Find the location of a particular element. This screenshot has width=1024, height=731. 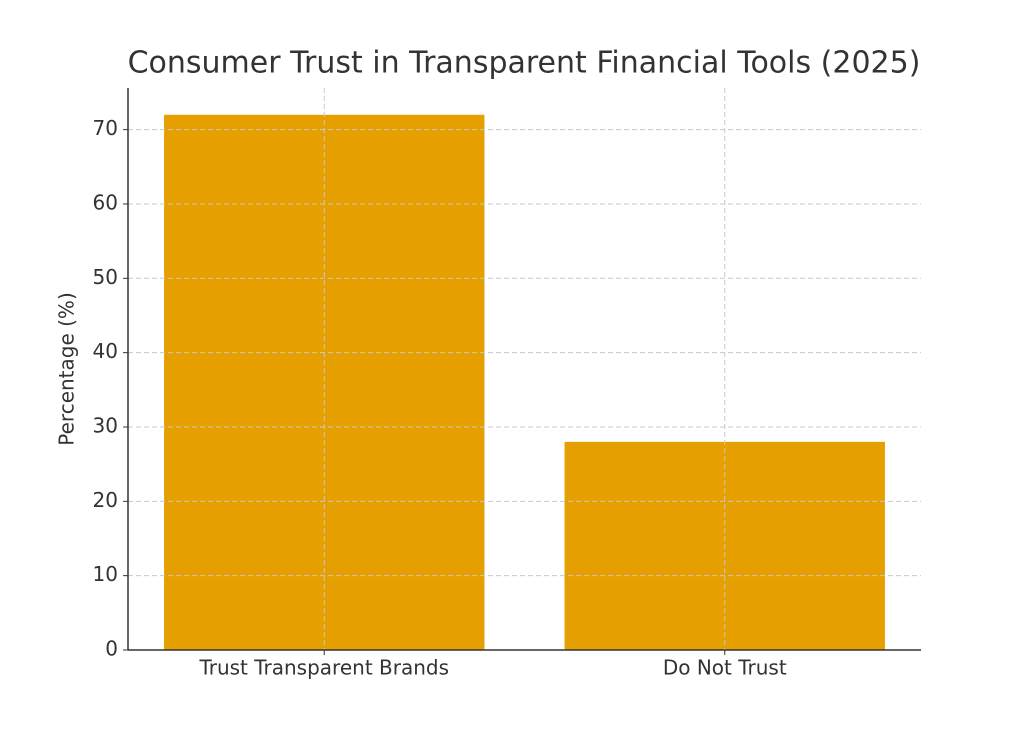

x-tick-label: Trust Transparent Brands is located at coordinates (323, 668).